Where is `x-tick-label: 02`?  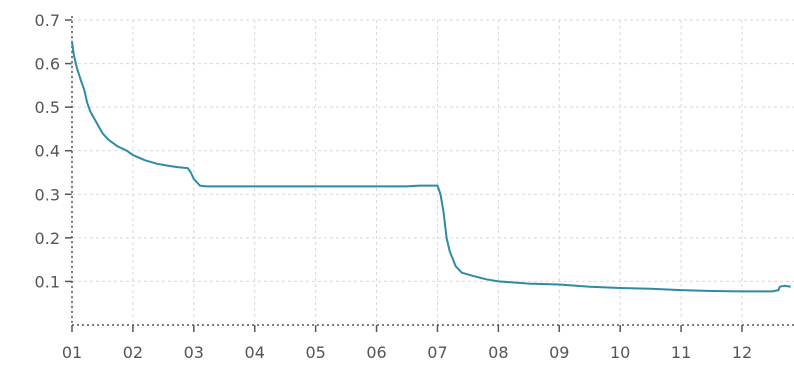 x-tick-label: 02 is located at coordinates (133, 352).